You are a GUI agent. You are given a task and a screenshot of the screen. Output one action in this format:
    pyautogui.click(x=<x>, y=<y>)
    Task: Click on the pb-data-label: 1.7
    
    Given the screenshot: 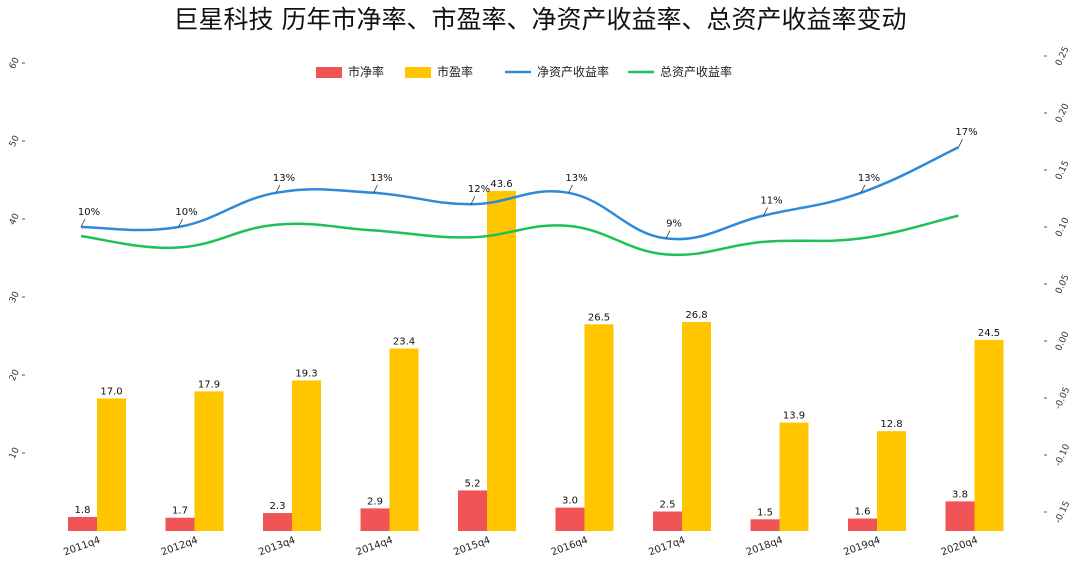 What is the action you would take?
    pyautogui.click(x=180, y=511)
    